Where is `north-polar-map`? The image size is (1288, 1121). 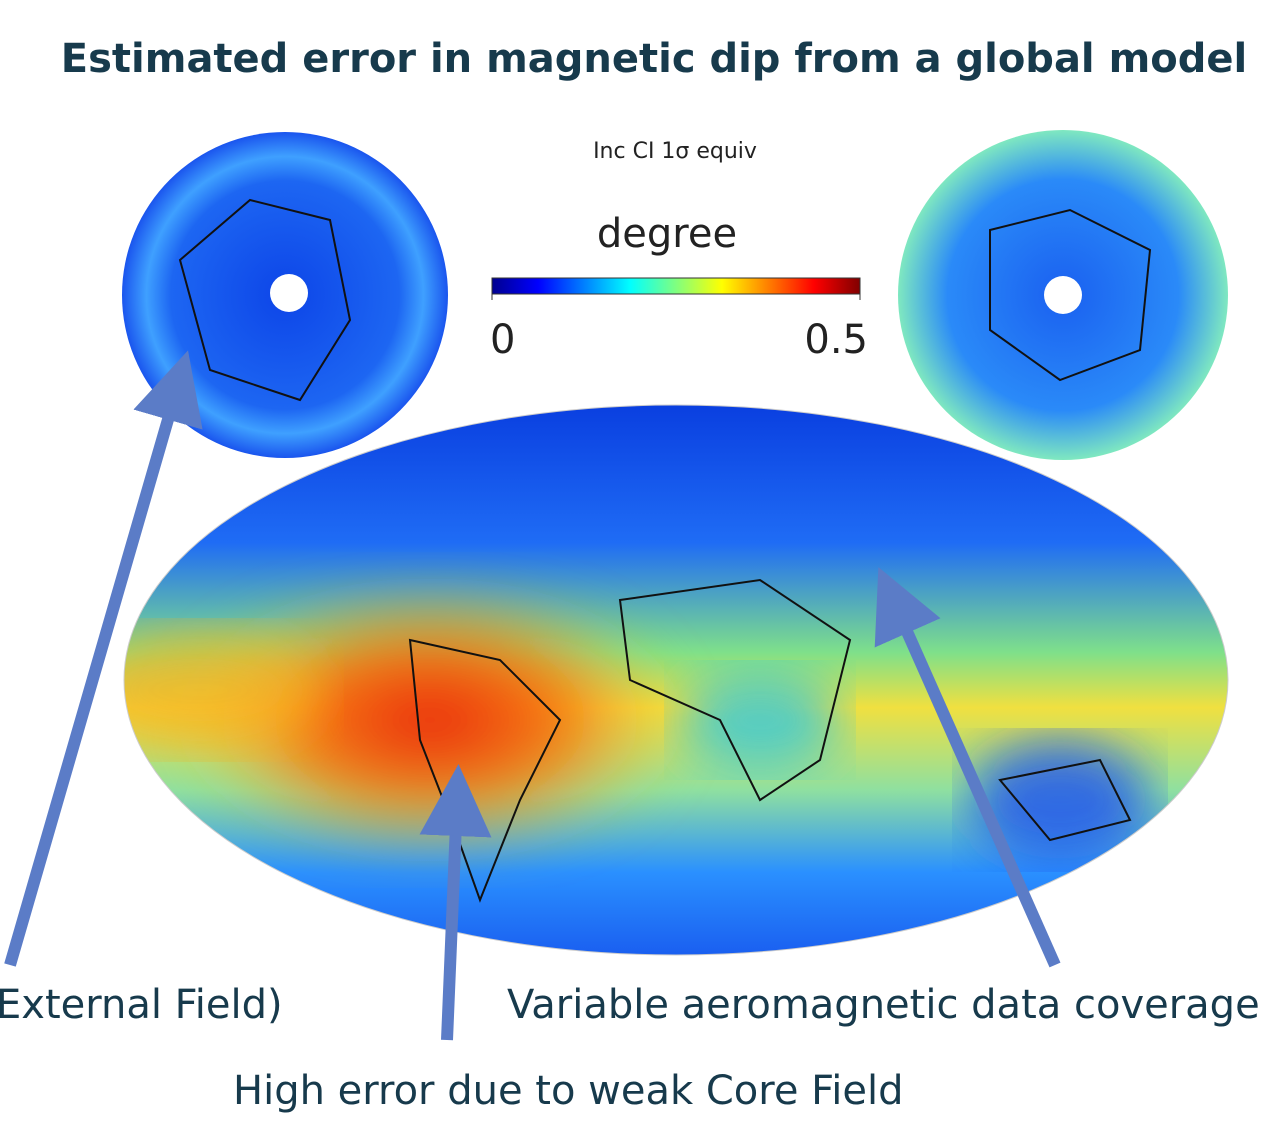
north-polar-map is located at coordinates (285, 295).